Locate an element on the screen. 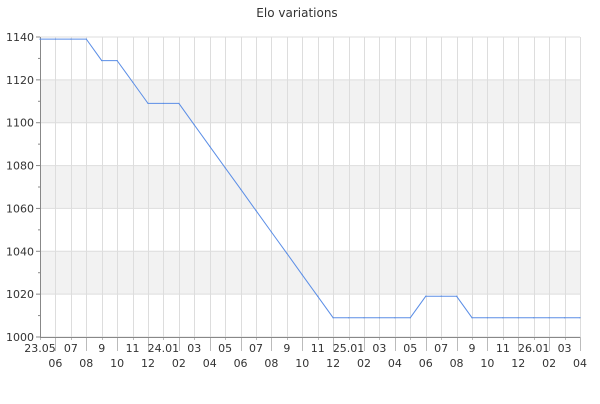 The image size is (600, 404). chart-title: Elo variations is located at coordinates (296, 13).